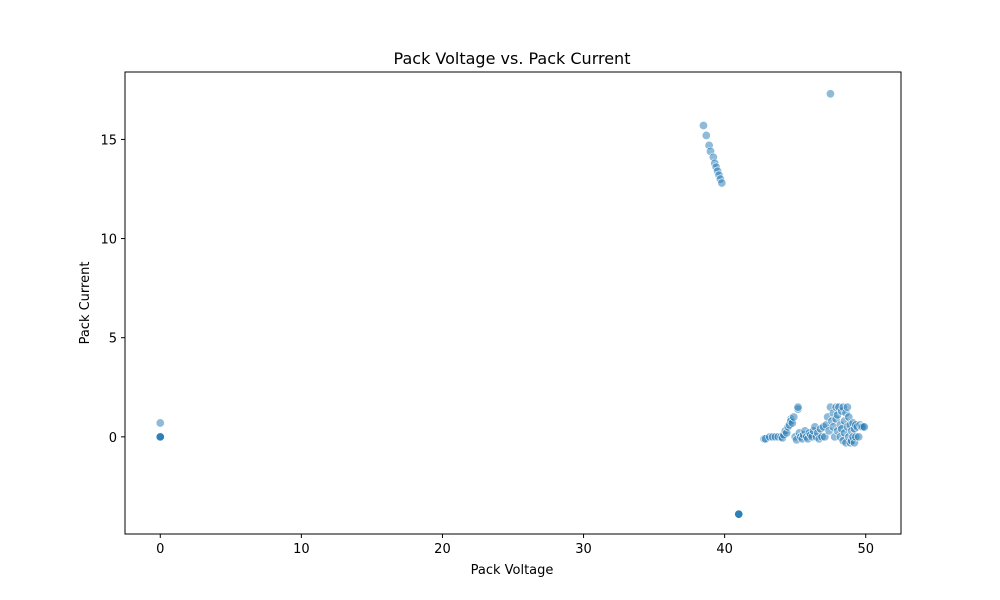  I want to click on y-tick-label: 5, so click(113, 339).